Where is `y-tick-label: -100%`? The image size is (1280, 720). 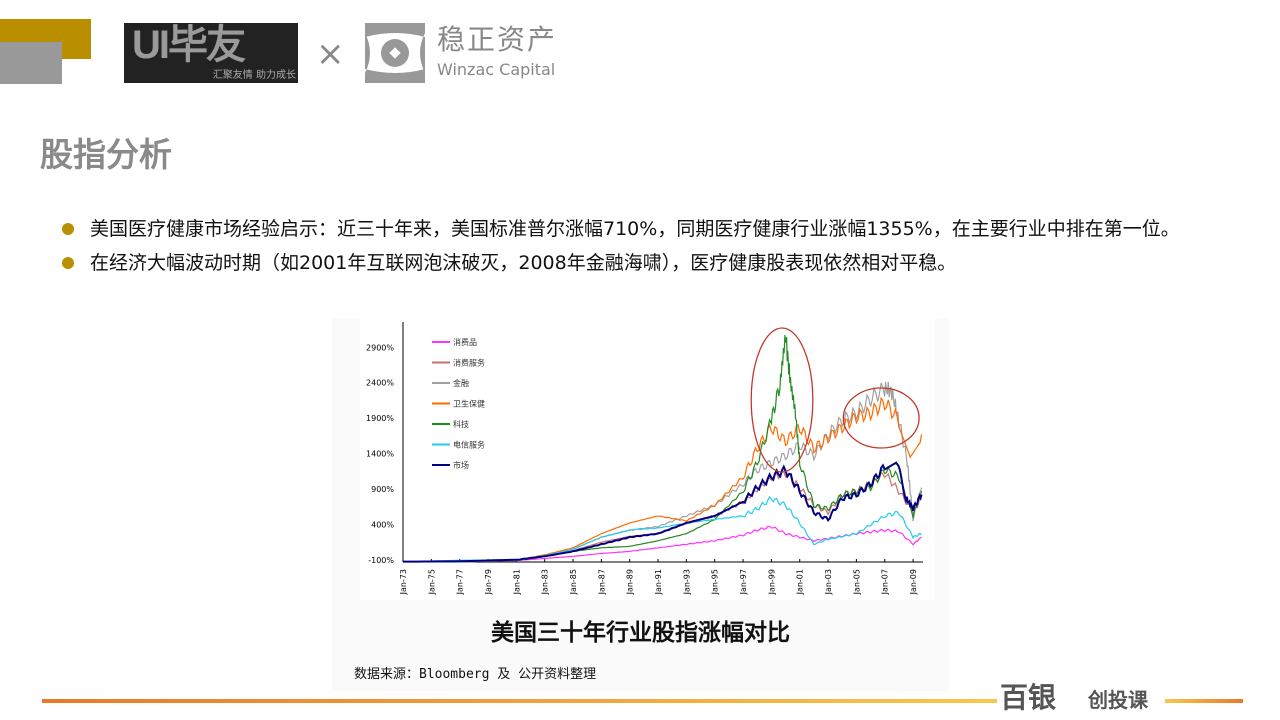 y-tick-label: -100% is located at coordinates (381, 560).